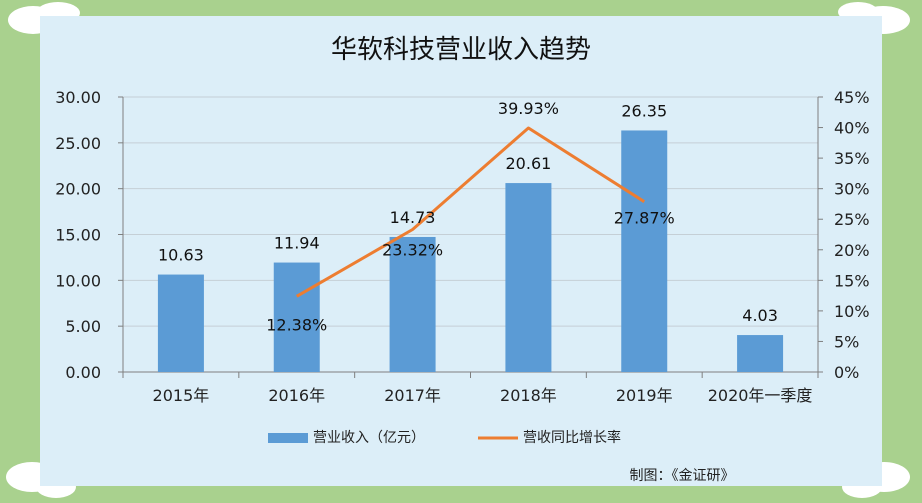 The height and width of the screenshot is (503, 922). Describe the element at coordinates (369, 438) in the screenshot. I see `legend-label-revenue: 营业收入（亿元）` at that location.